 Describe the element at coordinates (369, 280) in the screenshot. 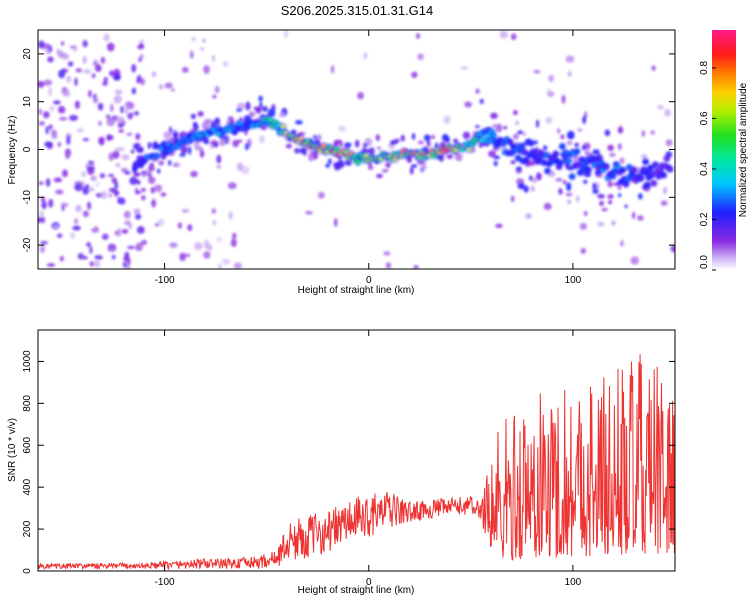

I see `x-tick-label: 0` at that location.